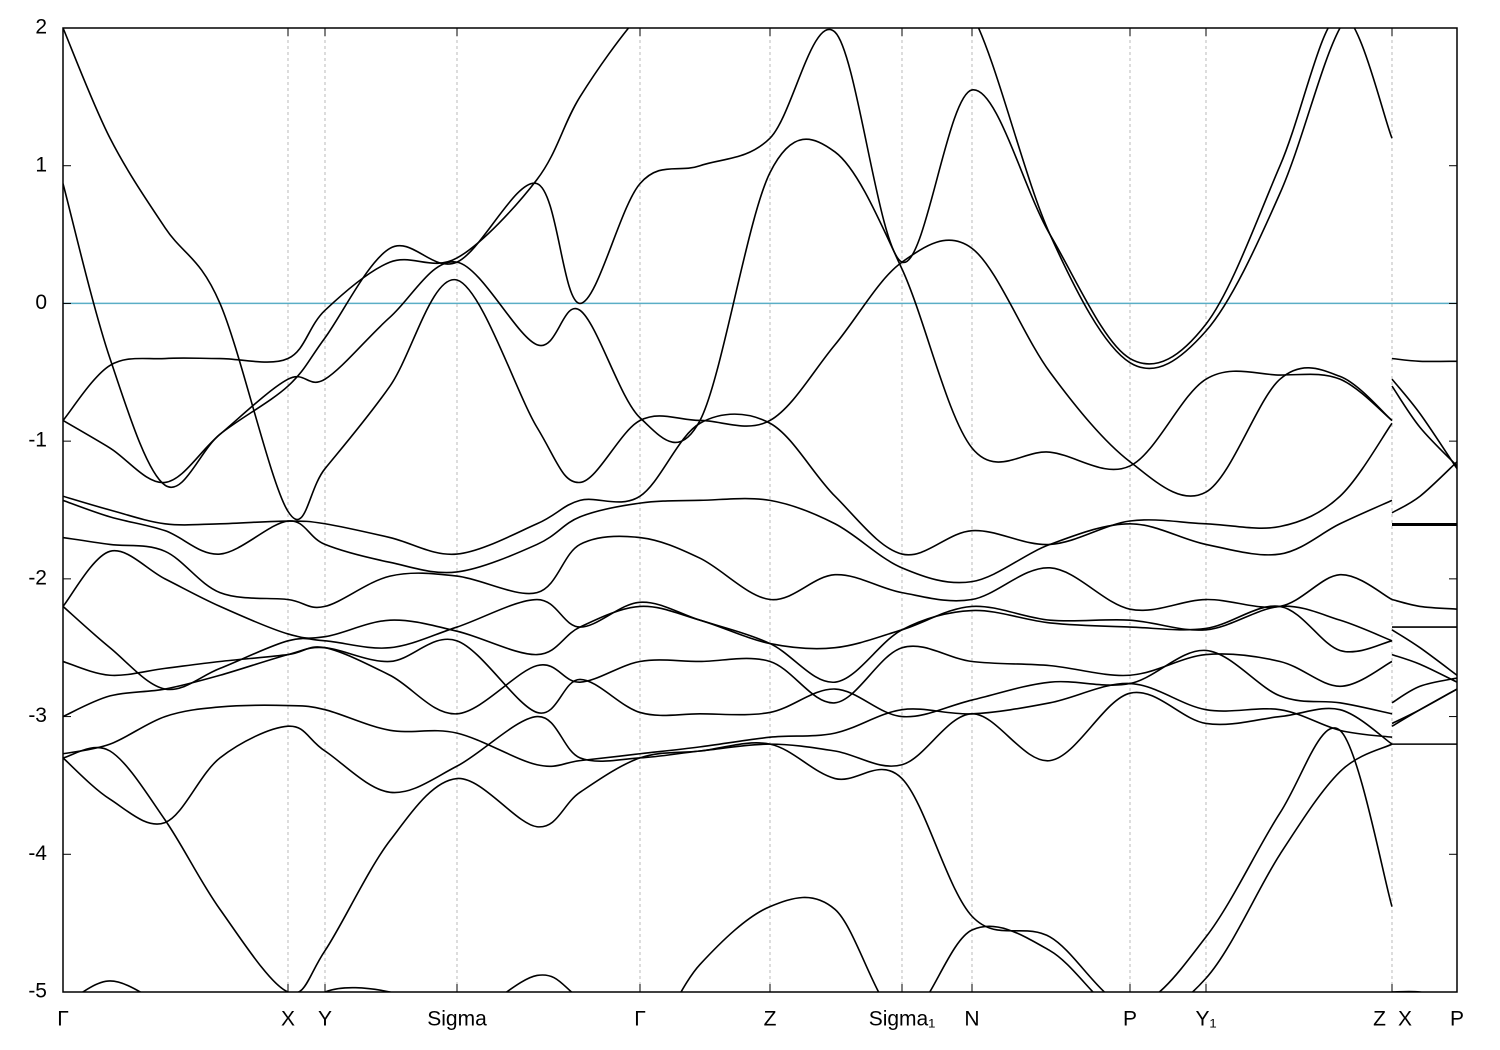 The image size is (1500, 1050). What do you see at coordinates (457, 1019) in the screenshot?
I see `x-tick-label: Sigma` at bounding box center [457, 1019].